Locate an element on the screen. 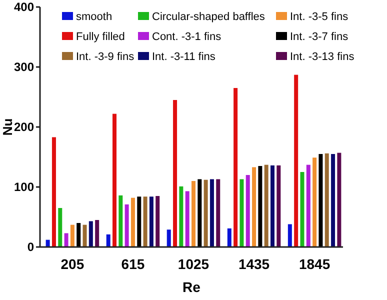 The image size is (387, 300). legend-label: Int. -3-13 fins is located at coordinates (322, 57).